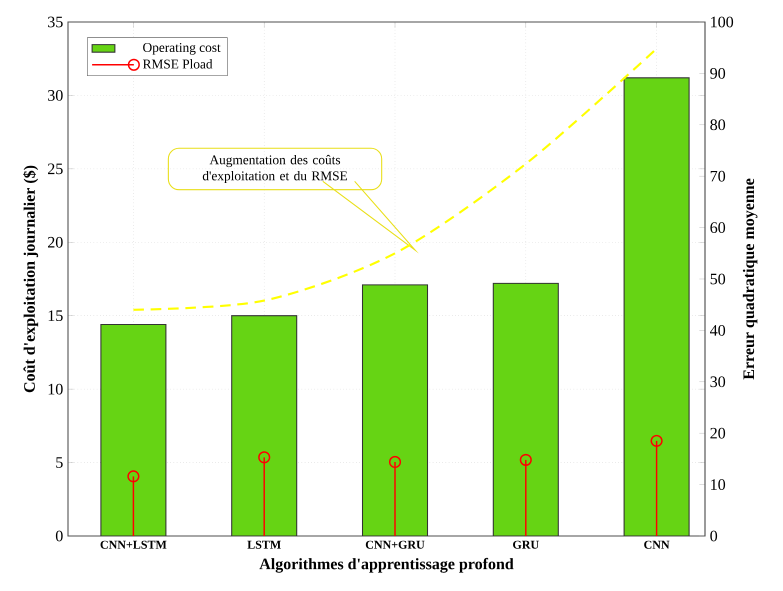 The width and height of the screenshot is (783, 591). Describe the element at coordinates (718, 330) in the screenshot. I see `y2-tick-label: 40` at that location.